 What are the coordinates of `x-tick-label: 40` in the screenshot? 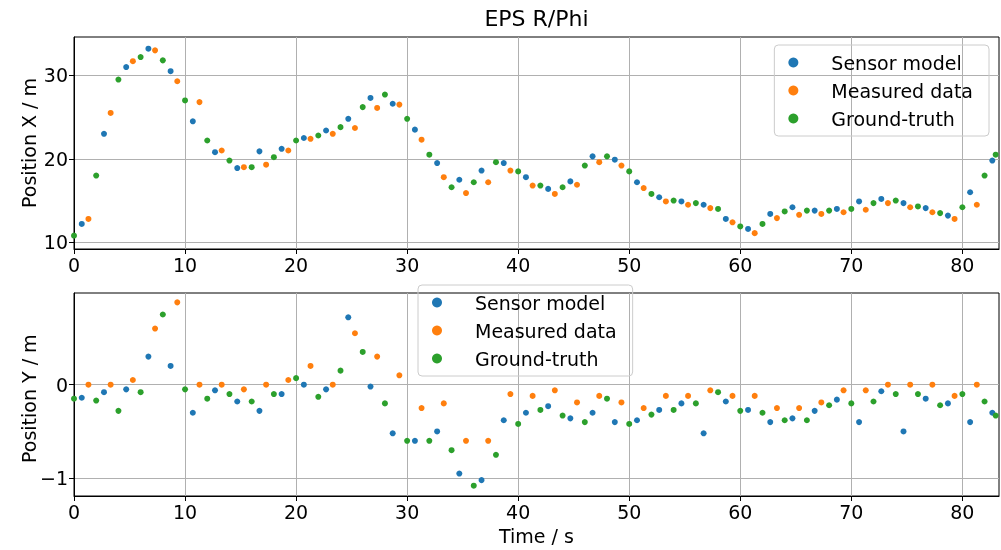 It's located at (518, 264).